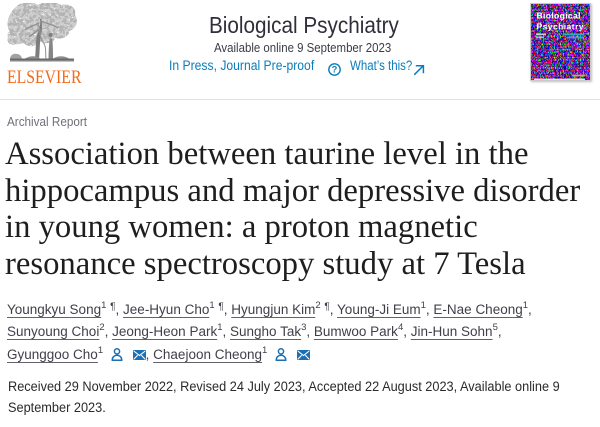  What do you see at coordinates (560, 27) in the screenshot?
I see `svg-text: Psychiatry` at bounding box center [560, 27].